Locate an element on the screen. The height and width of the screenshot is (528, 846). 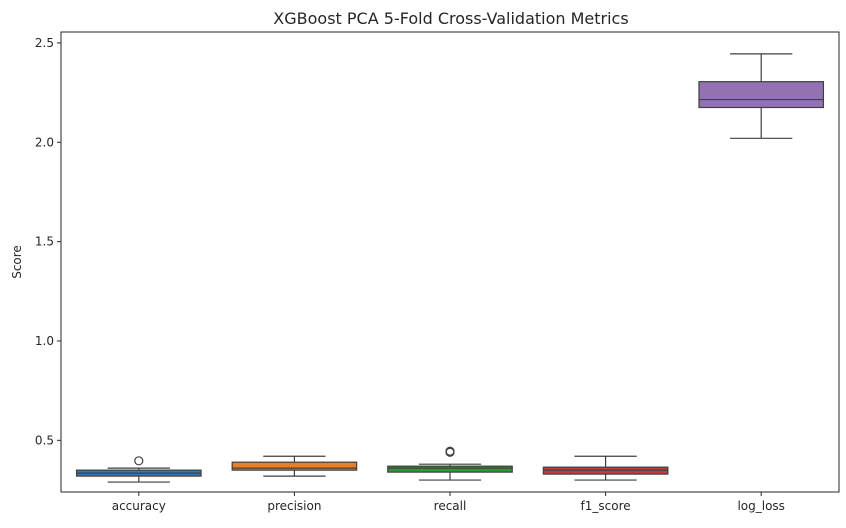
y-tick-label: 0.5 is located at coordinates (44, 440).